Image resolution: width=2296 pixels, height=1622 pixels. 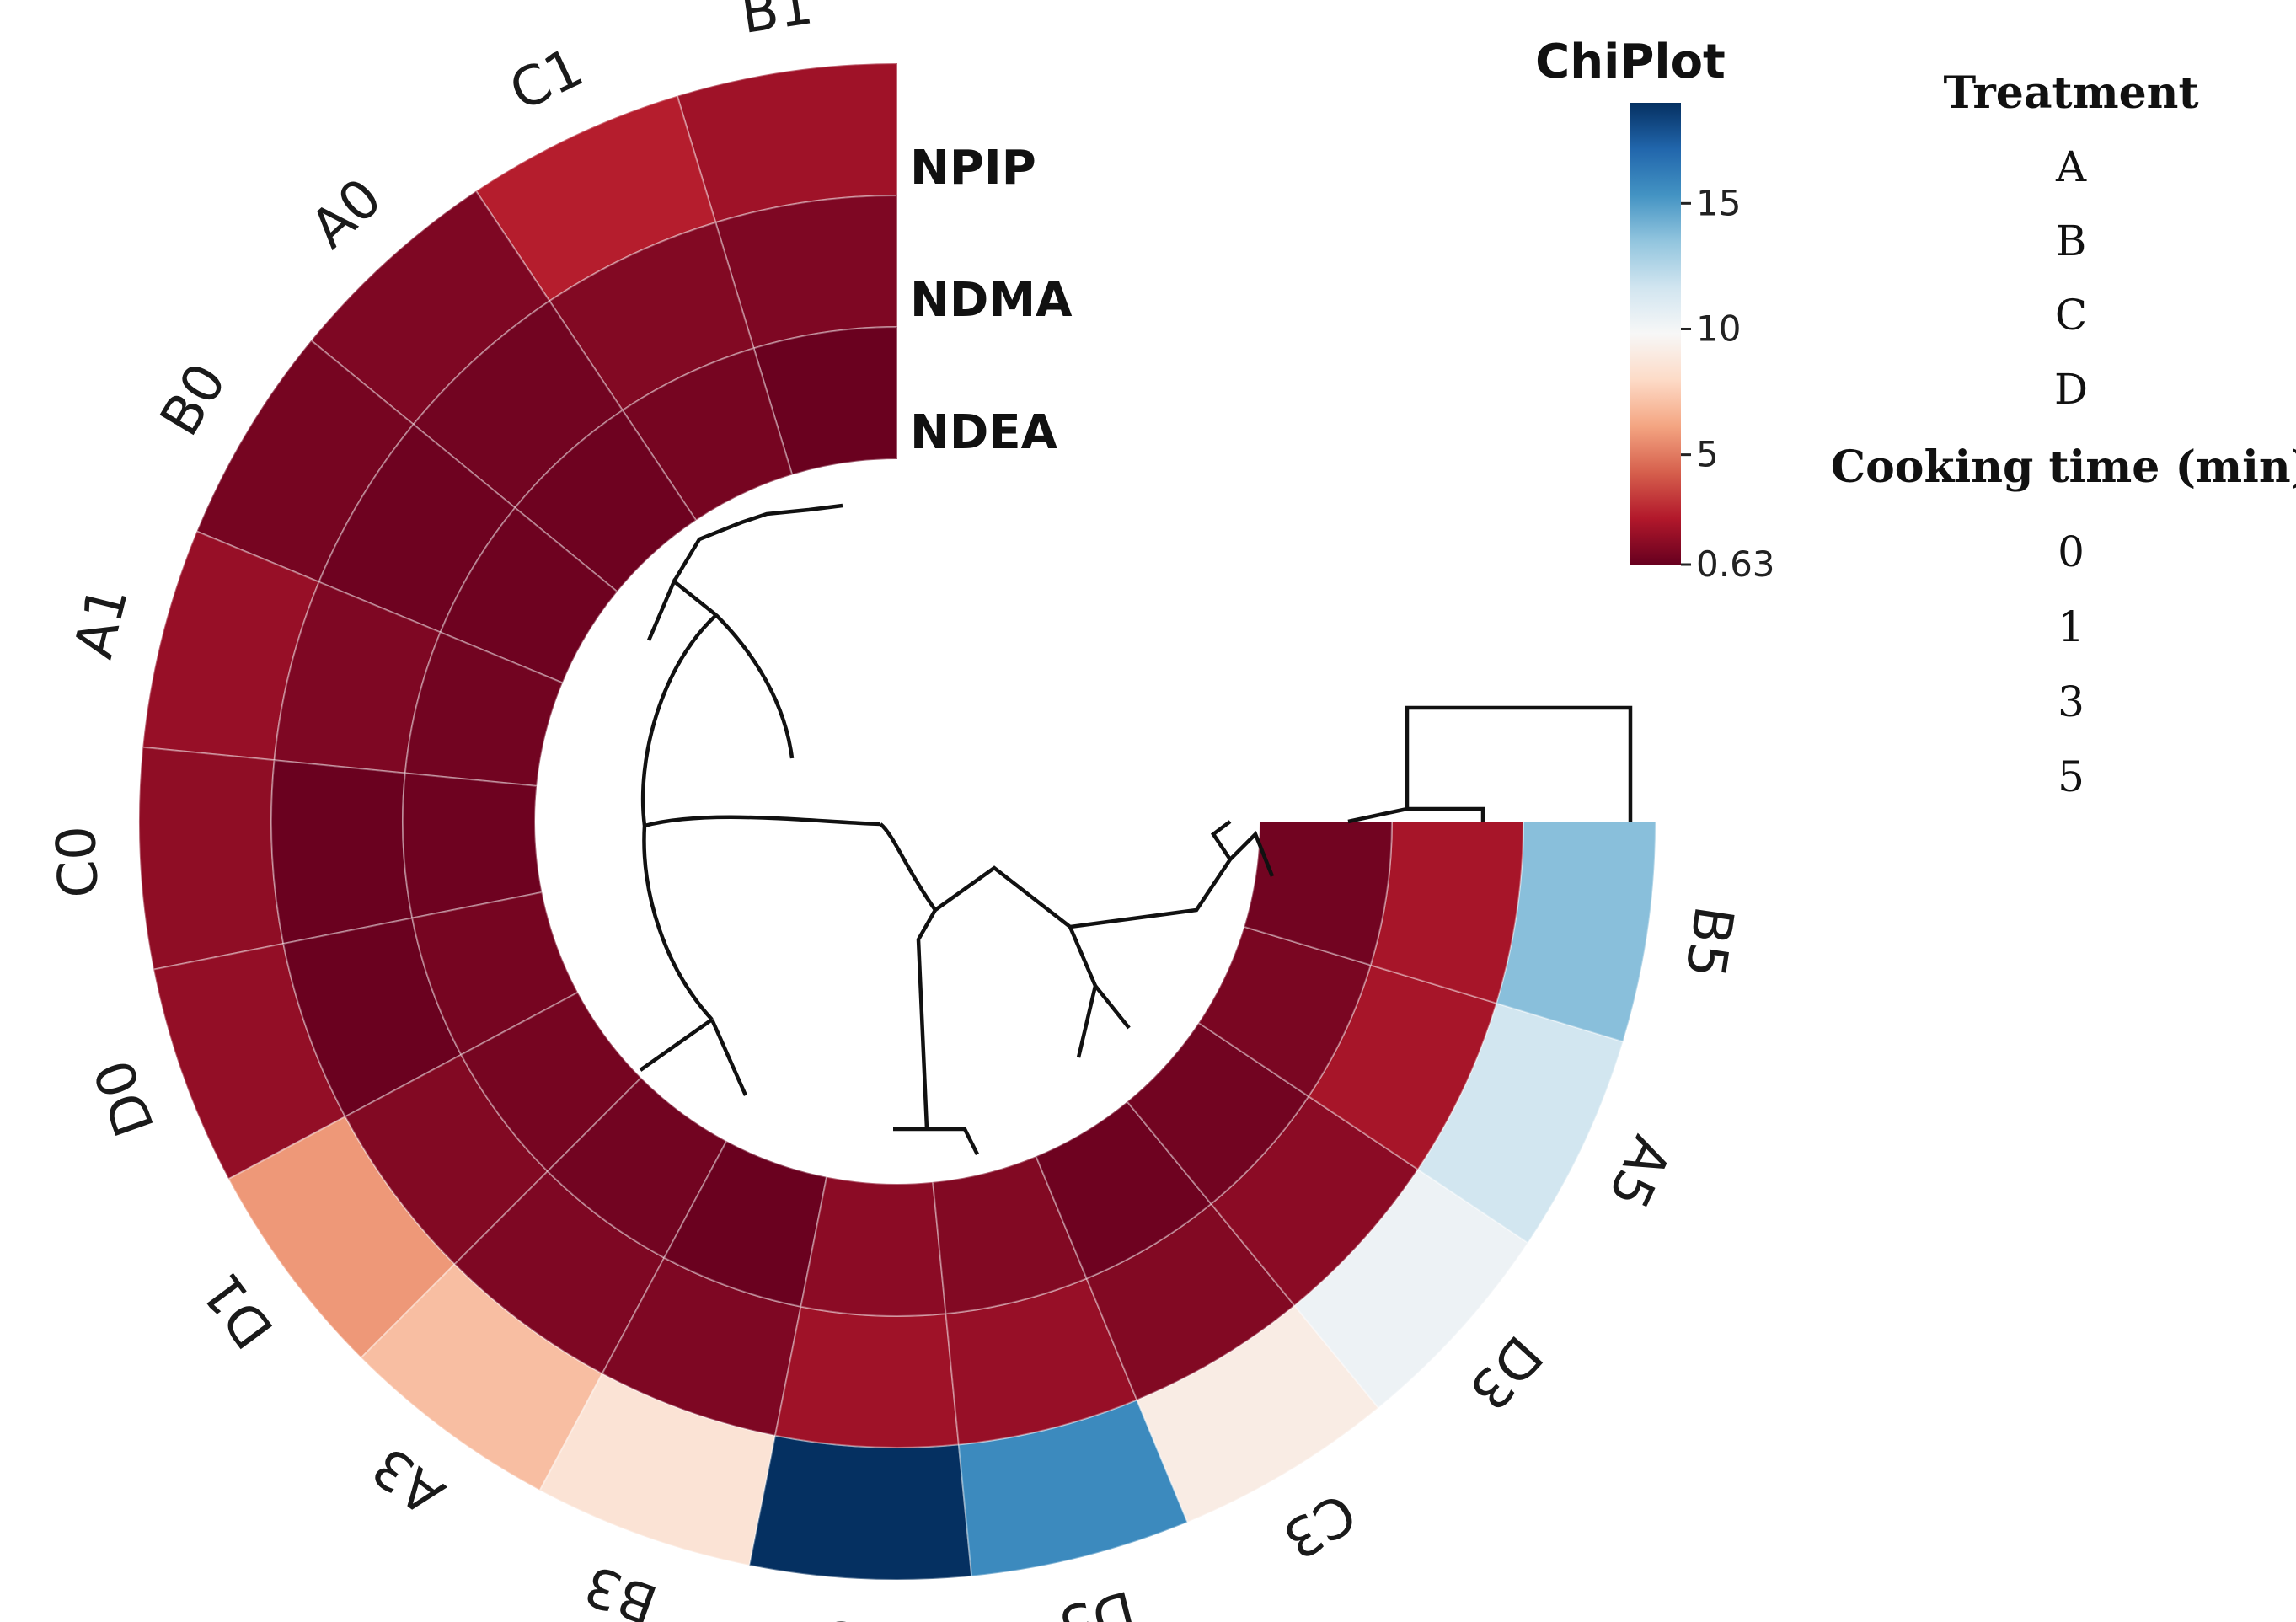 What do you see at coordinates (2071, 166) in the screenshot?
I see `legend-treatment-a: A` at bounding box center [2071, 166].